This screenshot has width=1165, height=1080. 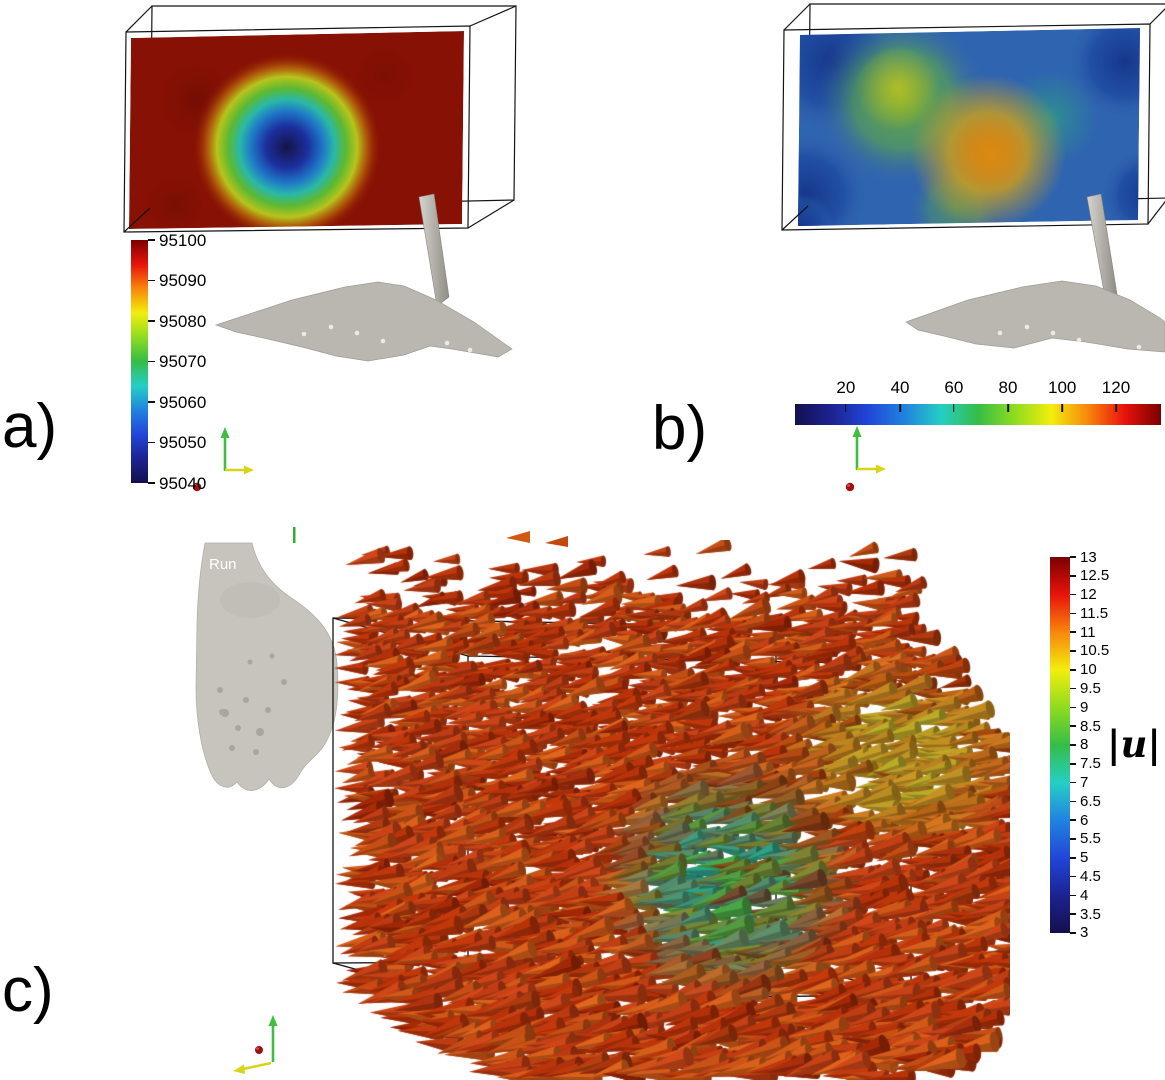 What do you see at coordinates (680, 428) in the screenshot?
I see `panel-b-label: b)` at bounding box center [680, 428].